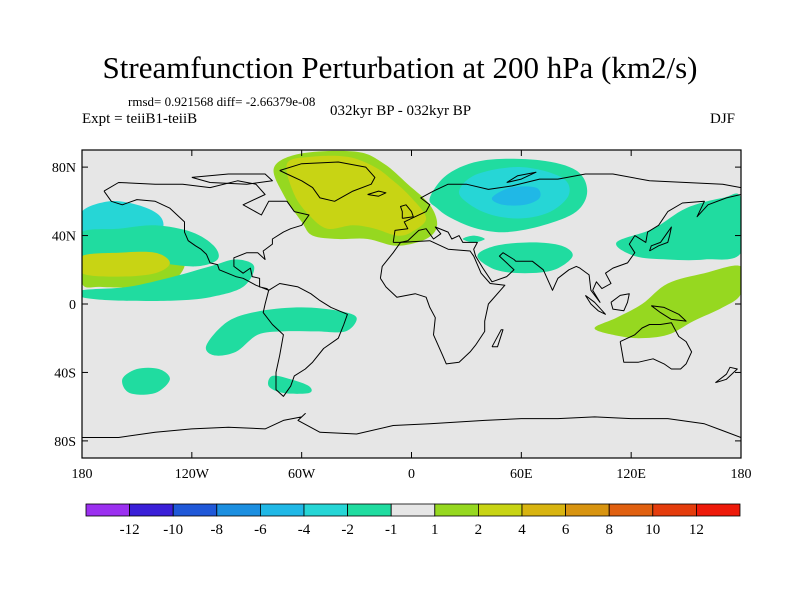  What do you see at coordinates (222, 101) in the screenshot?
I see `stats-label: rmsd= 0.921568 diff= -2.66379e-08` at bounding box center [222, 101].